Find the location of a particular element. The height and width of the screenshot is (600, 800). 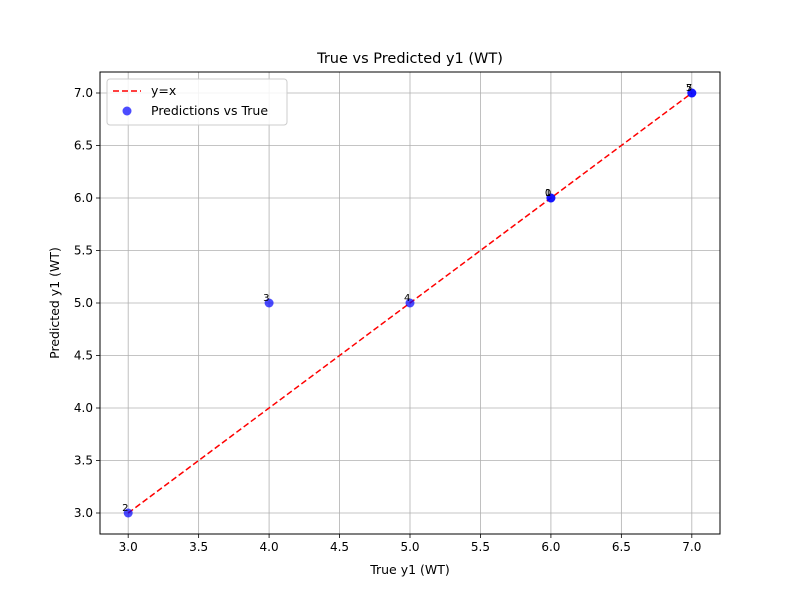

data-point-label: 3 is located at coordinates (266, 298).